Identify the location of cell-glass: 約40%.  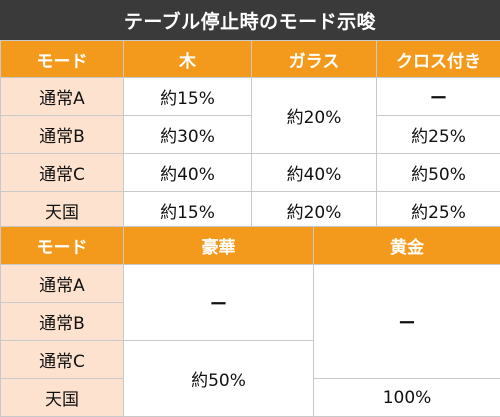
(314, 172).